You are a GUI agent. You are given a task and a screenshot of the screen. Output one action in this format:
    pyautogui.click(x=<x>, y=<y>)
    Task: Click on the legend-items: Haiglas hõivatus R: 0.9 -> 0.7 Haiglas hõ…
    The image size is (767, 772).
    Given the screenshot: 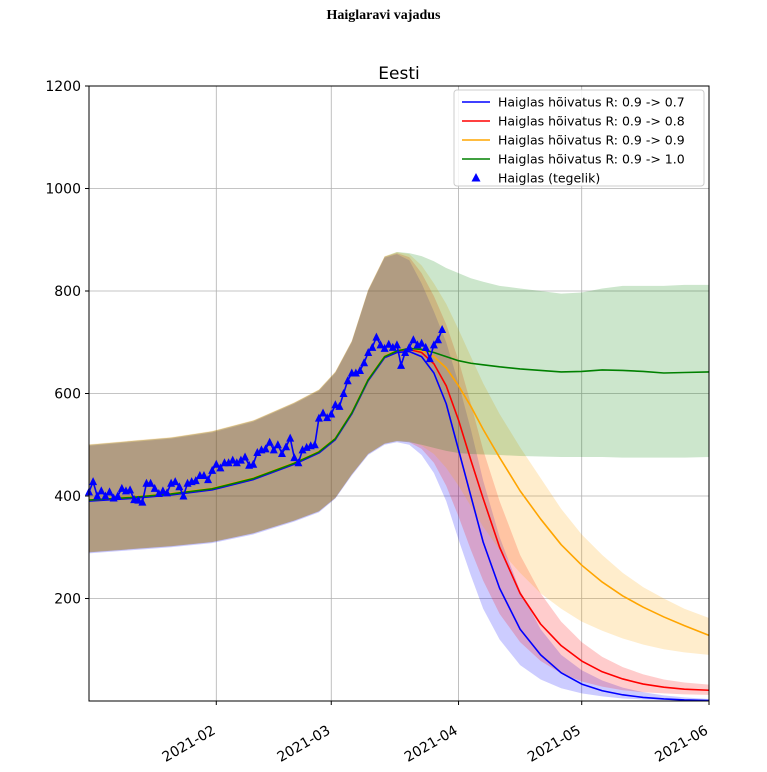 What is the action you would take?
    pyautogui.click(x=573, y=140)
    